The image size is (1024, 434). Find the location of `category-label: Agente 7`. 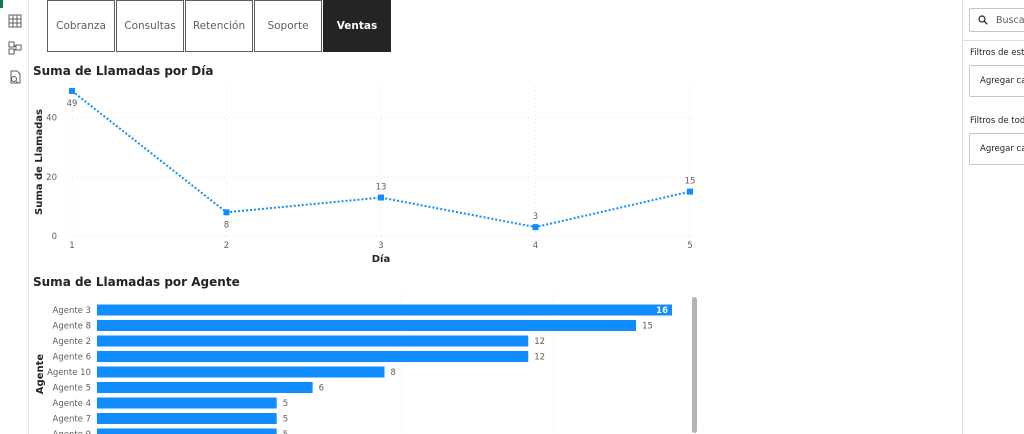

category-label: Agente 7 is located at coordinates (72, 420).